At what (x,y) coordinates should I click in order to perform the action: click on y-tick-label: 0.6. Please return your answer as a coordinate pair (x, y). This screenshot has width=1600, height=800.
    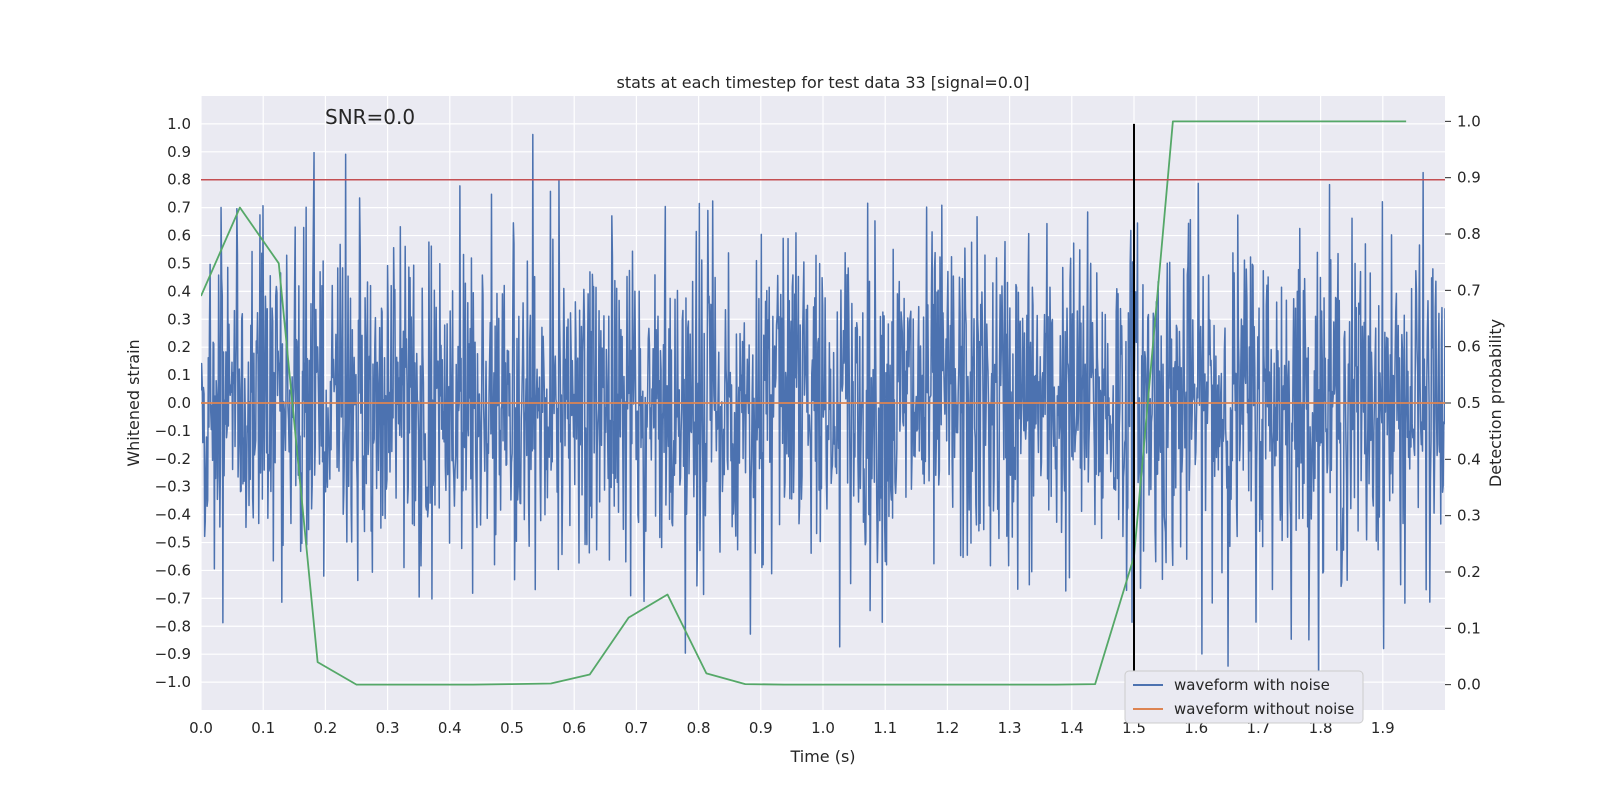
    Looking at the image, I should click on (179, 236).